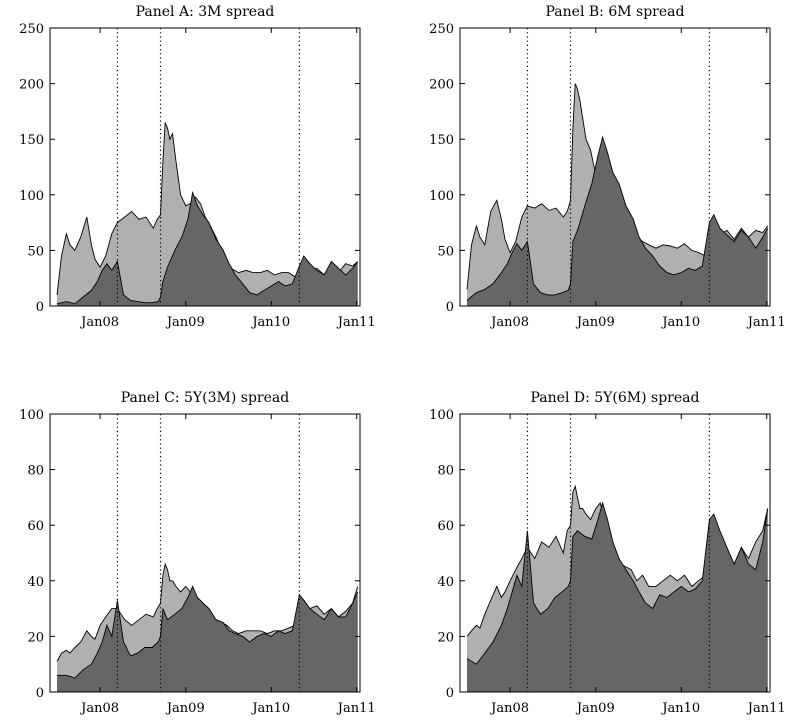 This screenshot has width=800, height=720. I want to click on chart-title: Panel C: 5Y(3M) spread, so click(205, 398).